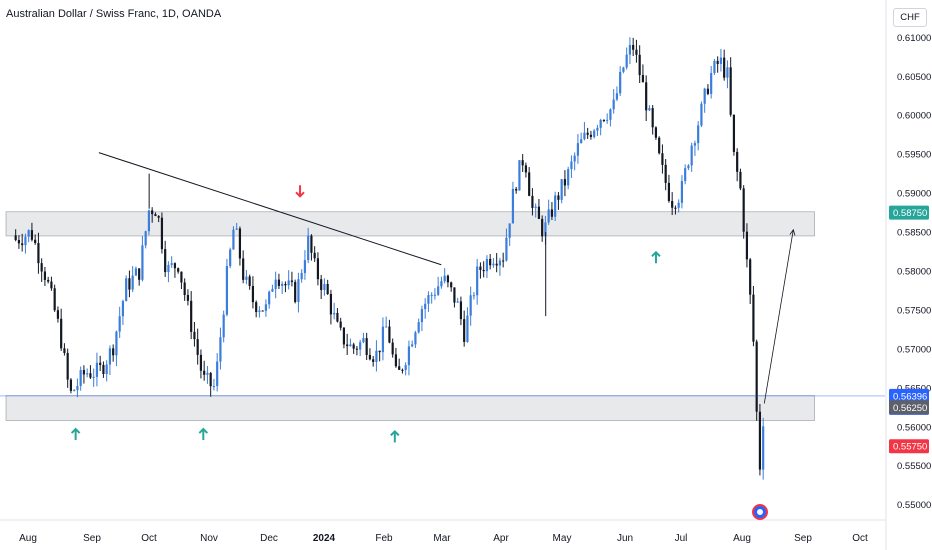  I want to click on y-tick-label: 0.56000, so click(914, 427).